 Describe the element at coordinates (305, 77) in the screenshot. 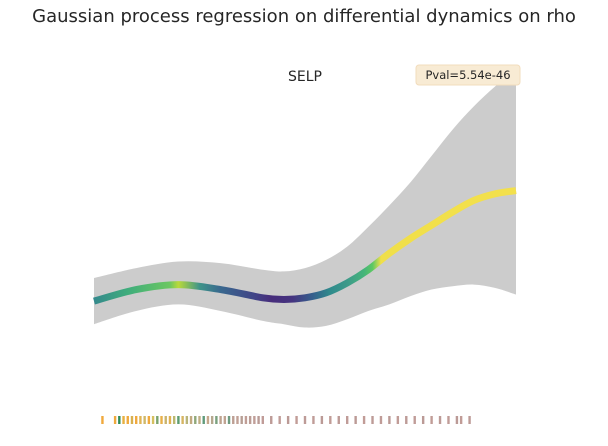

I see `subplot-title: SELP` at that location.